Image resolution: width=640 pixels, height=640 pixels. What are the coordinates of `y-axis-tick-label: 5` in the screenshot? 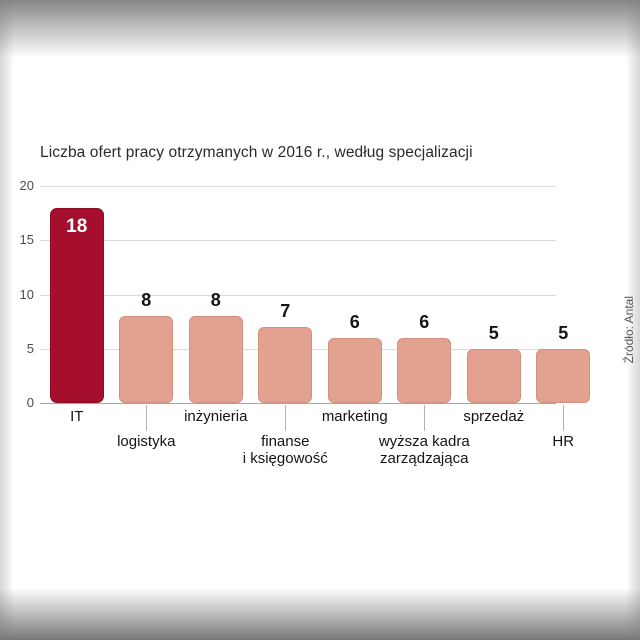 It's located at (30, 348).